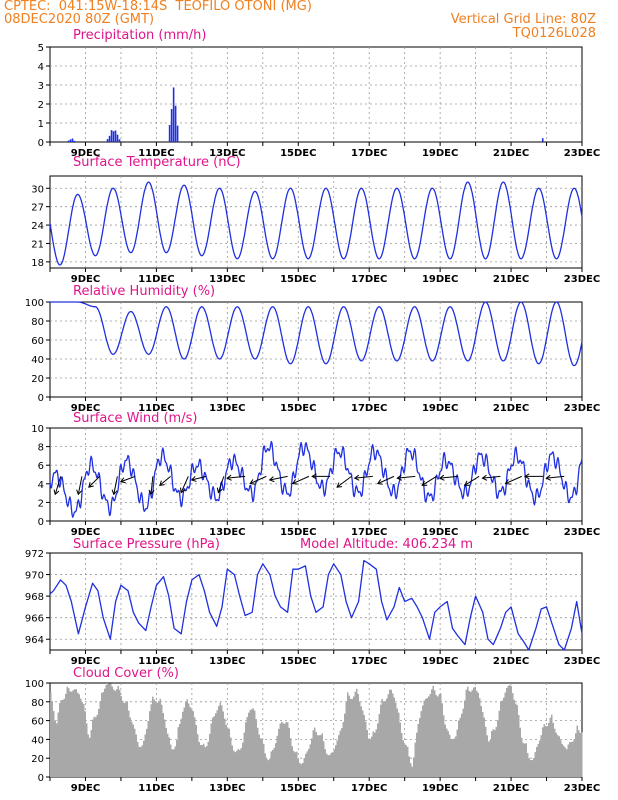 The width and height of the screenshot is (618, 800). I want to click on temp-date-label: 19DEC, so click(440, 279).